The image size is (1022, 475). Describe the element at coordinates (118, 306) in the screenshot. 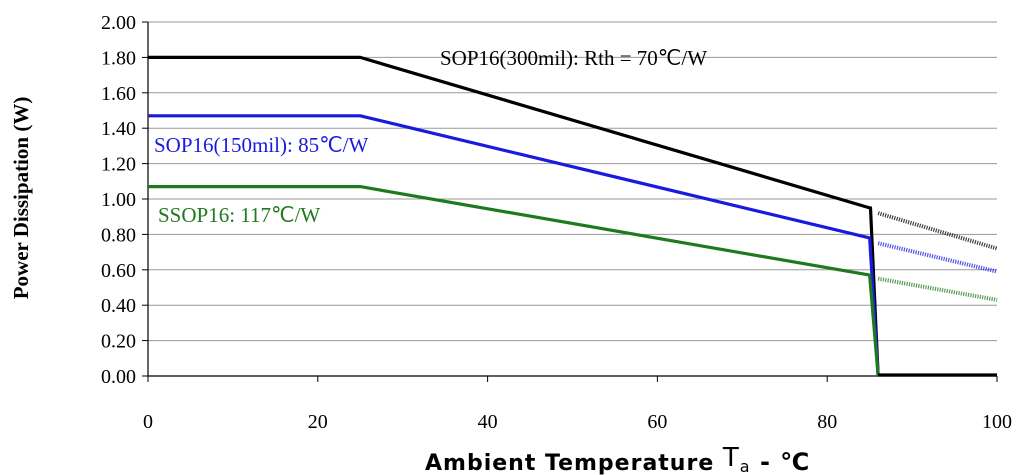

I see `y-tick-label-2: 0.40` at that location.